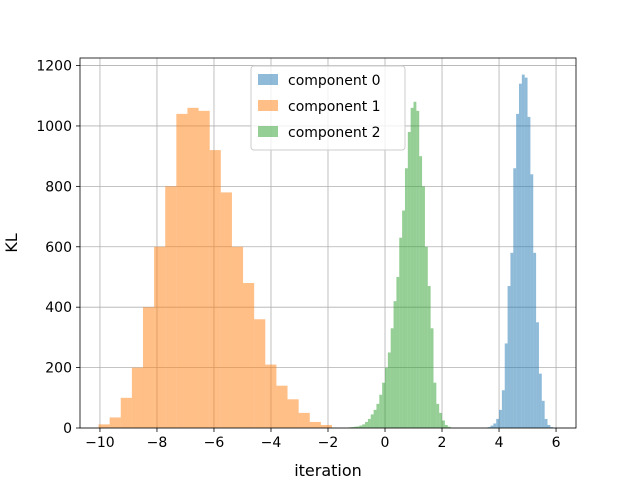  I want to click on legend-box, so click(328, 108).